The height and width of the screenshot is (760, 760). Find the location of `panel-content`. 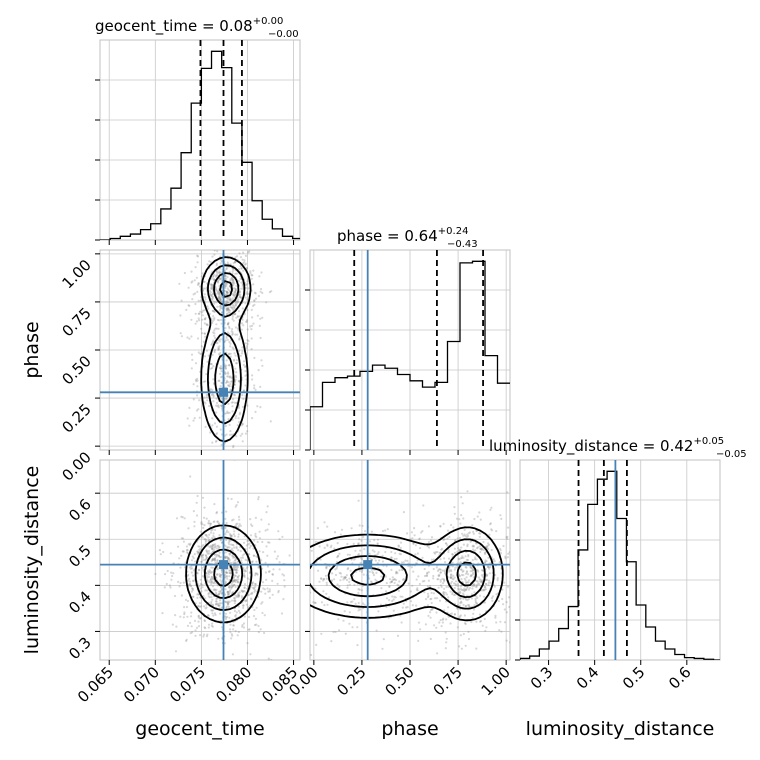

panel-content is located at coordinates (410, 350).